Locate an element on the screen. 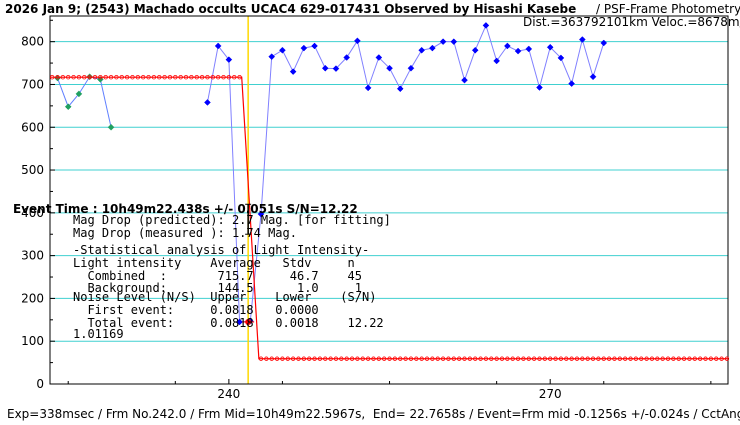 The image size is (740, 425). noise-total-event: Total event: 0.0818 0.0018 12.22 is located at coordinates (228, 323).